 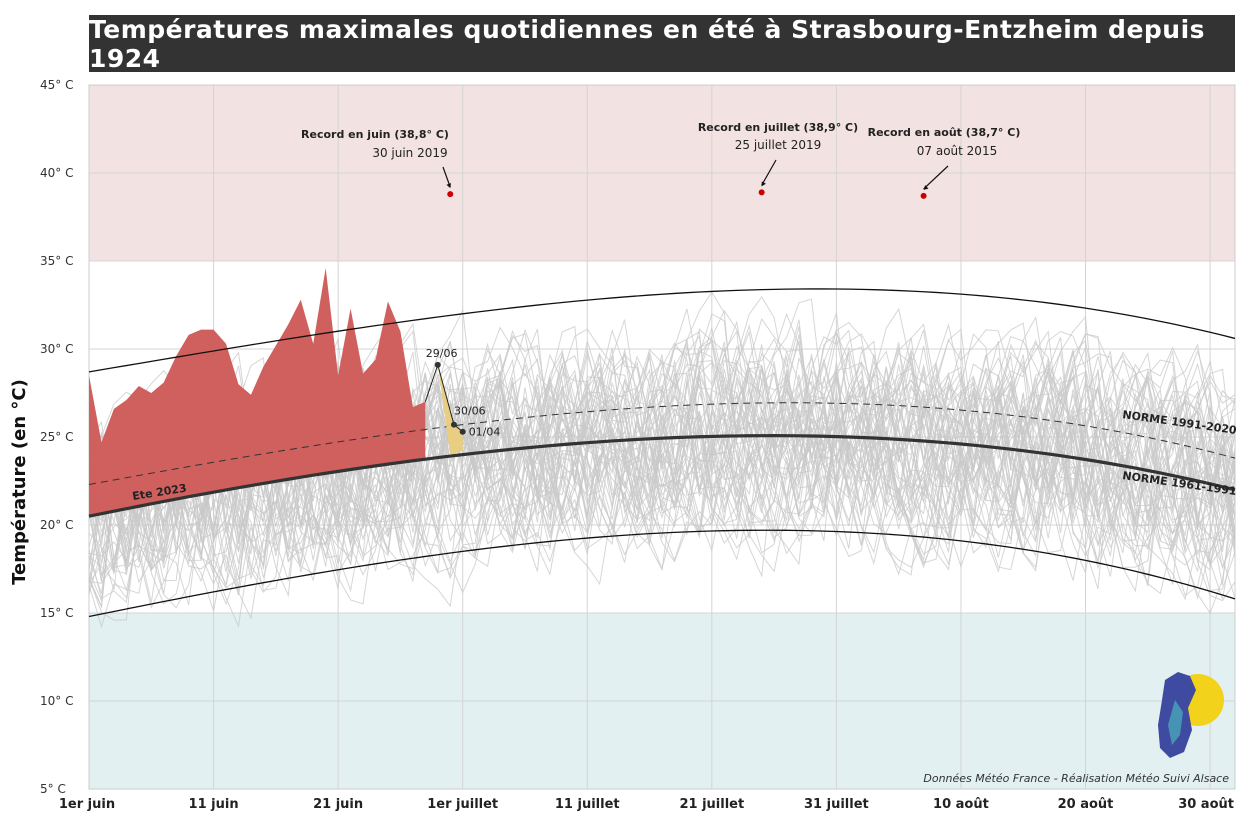 What do you see at coordinates (778, 145) in the screenshot?
I see `record-date: 25 juillet 2019` at bounding box center [778, 145].